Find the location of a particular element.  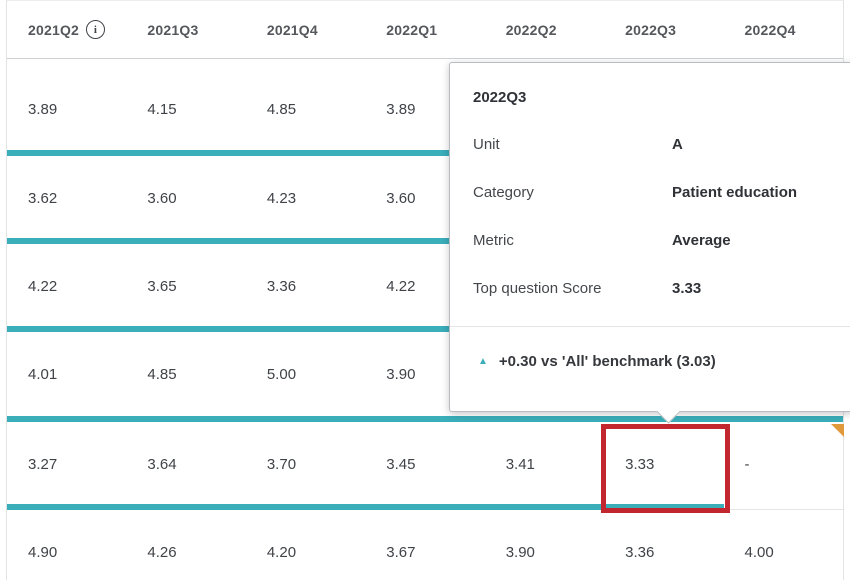

table-cell: 3.67 is located at coordinates (424, 545).